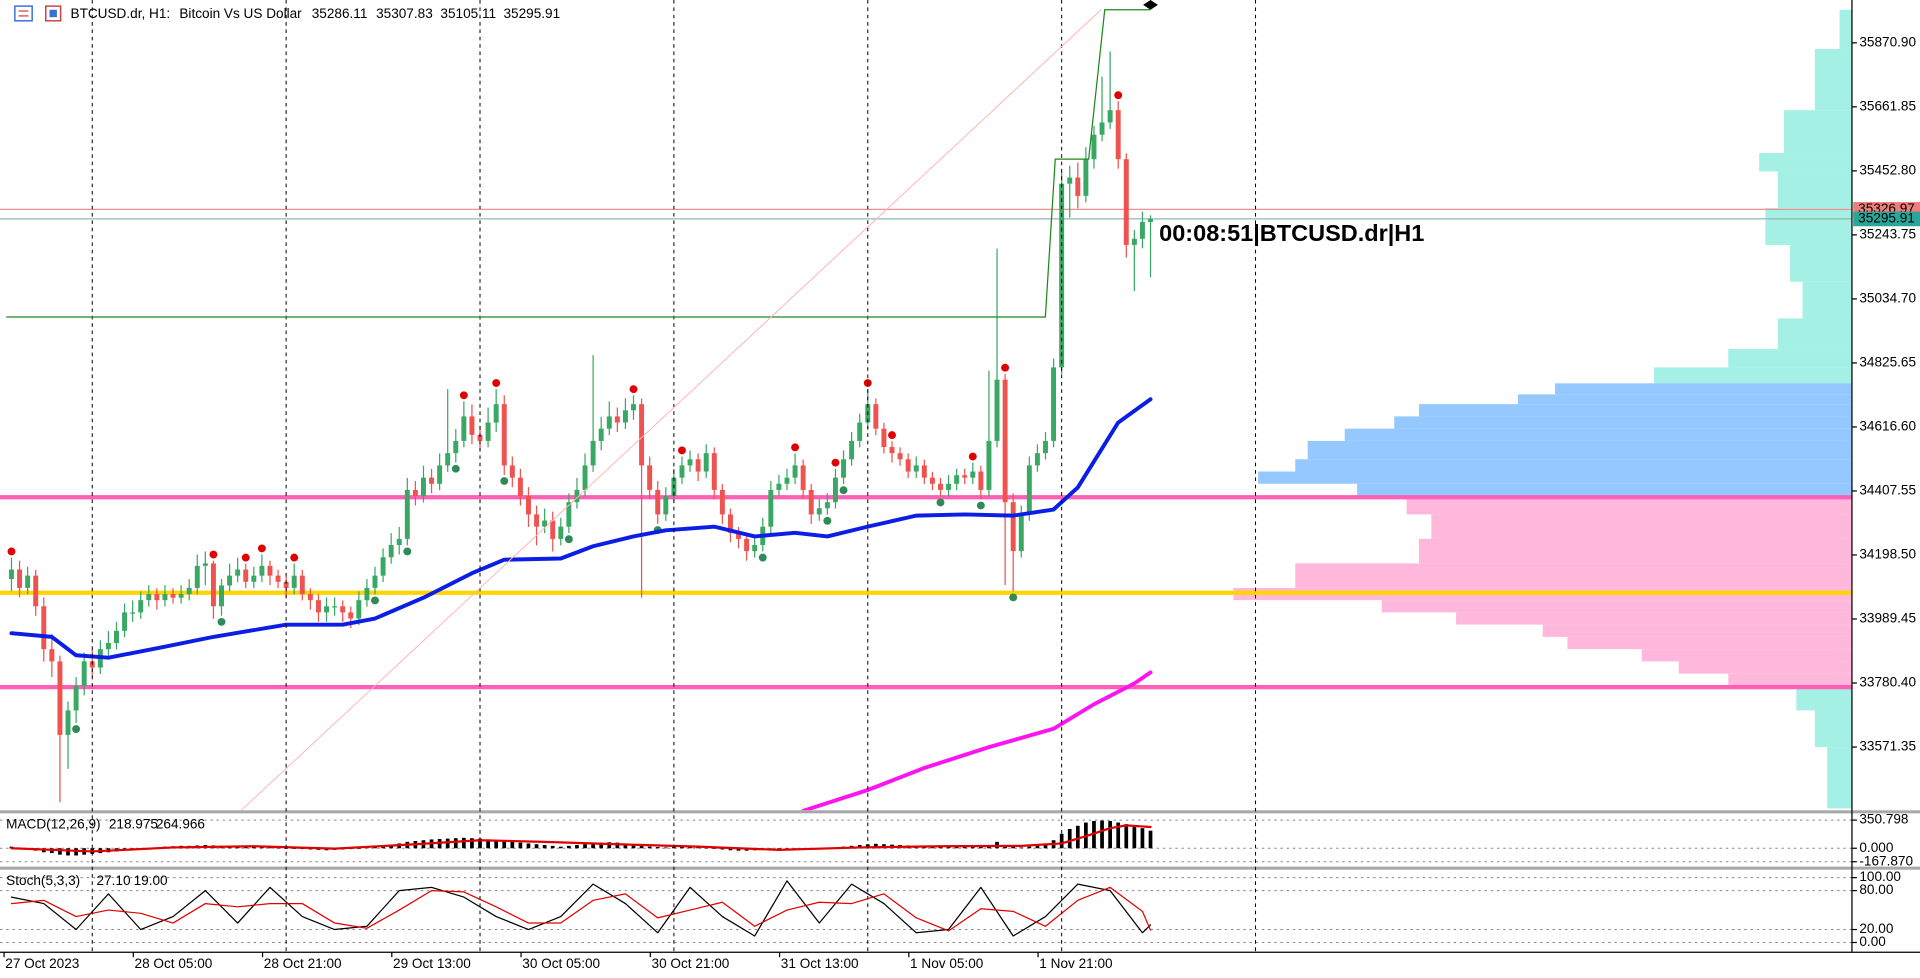  What do you see at coordinates (1887, 682) in the screenshot?
I see `y-tick-label: 33780.40` at bounding box center [1887, 682].